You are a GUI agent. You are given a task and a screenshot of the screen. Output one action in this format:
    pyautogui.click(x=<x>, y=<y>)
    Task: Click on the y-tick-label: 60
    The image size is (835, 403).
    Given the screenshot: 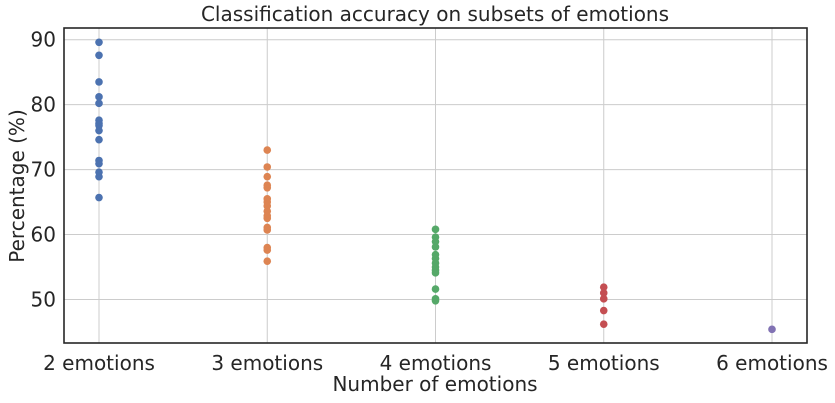 What is the action you would take?
    pyautogui.click(x=43, y=235)
    